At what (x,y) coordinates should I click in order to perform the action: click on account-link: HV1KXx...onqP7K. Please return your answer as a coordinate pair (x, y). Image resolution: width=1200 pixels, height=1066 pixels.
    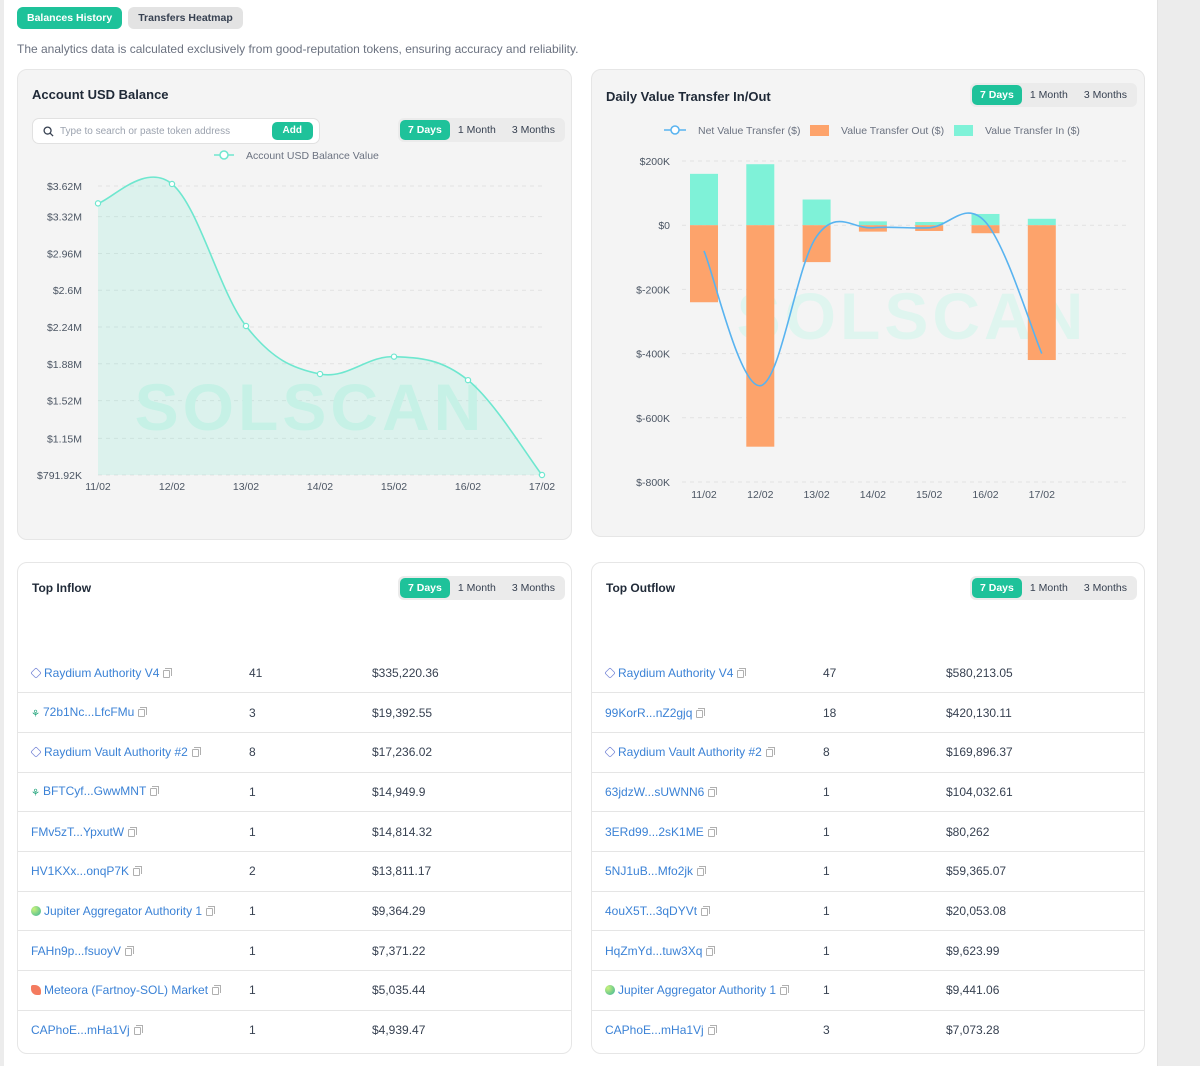
    Looking at the image, I should click on (80, 871).